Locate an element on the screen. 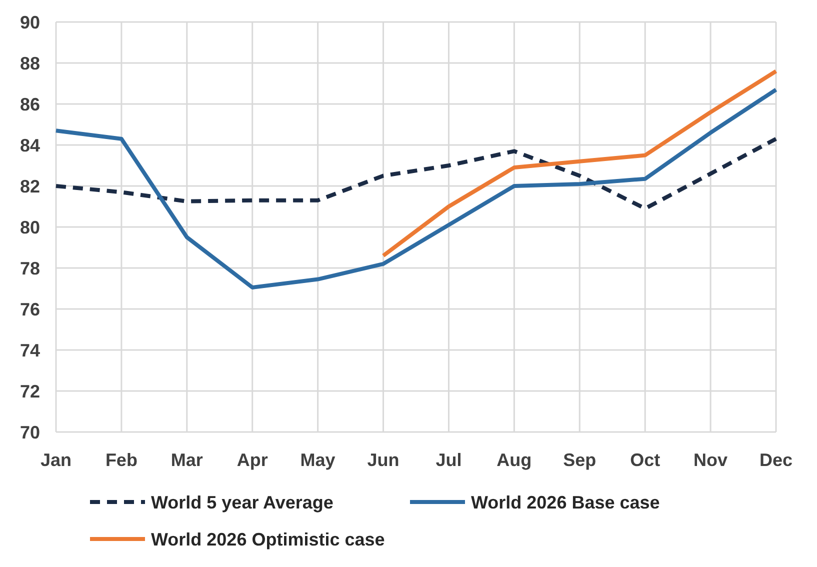 The width and height of the screenshot is (817, 567). y-tick-label: 72 is located at coordinates (30, 391).